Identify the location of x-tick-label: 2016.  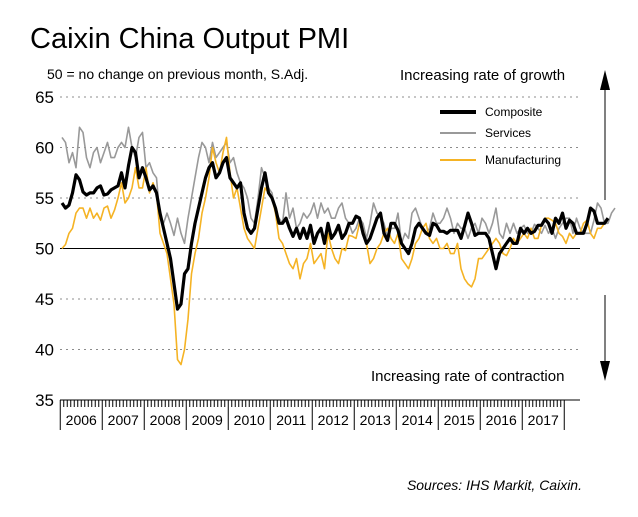
(501, 420).